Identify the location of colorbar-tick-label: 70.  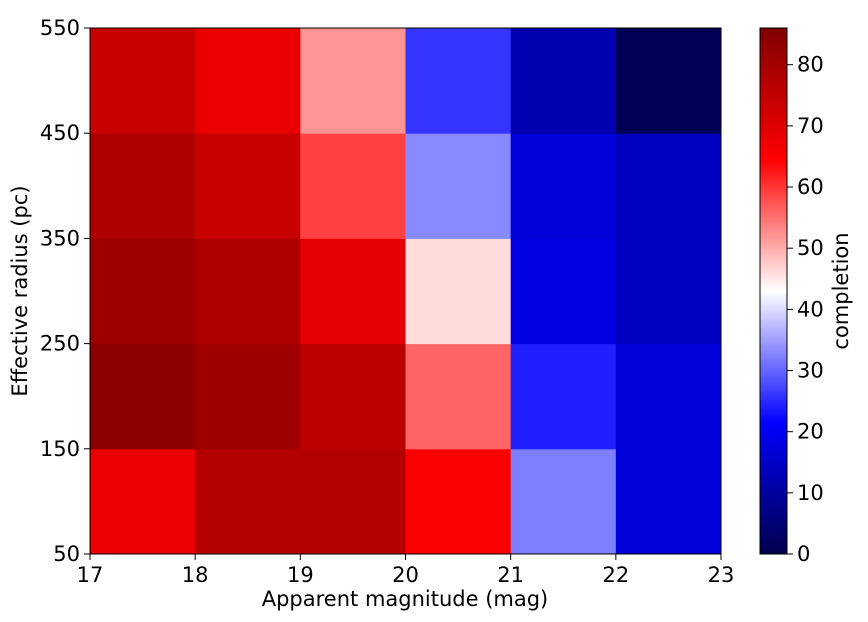
(810, 126).